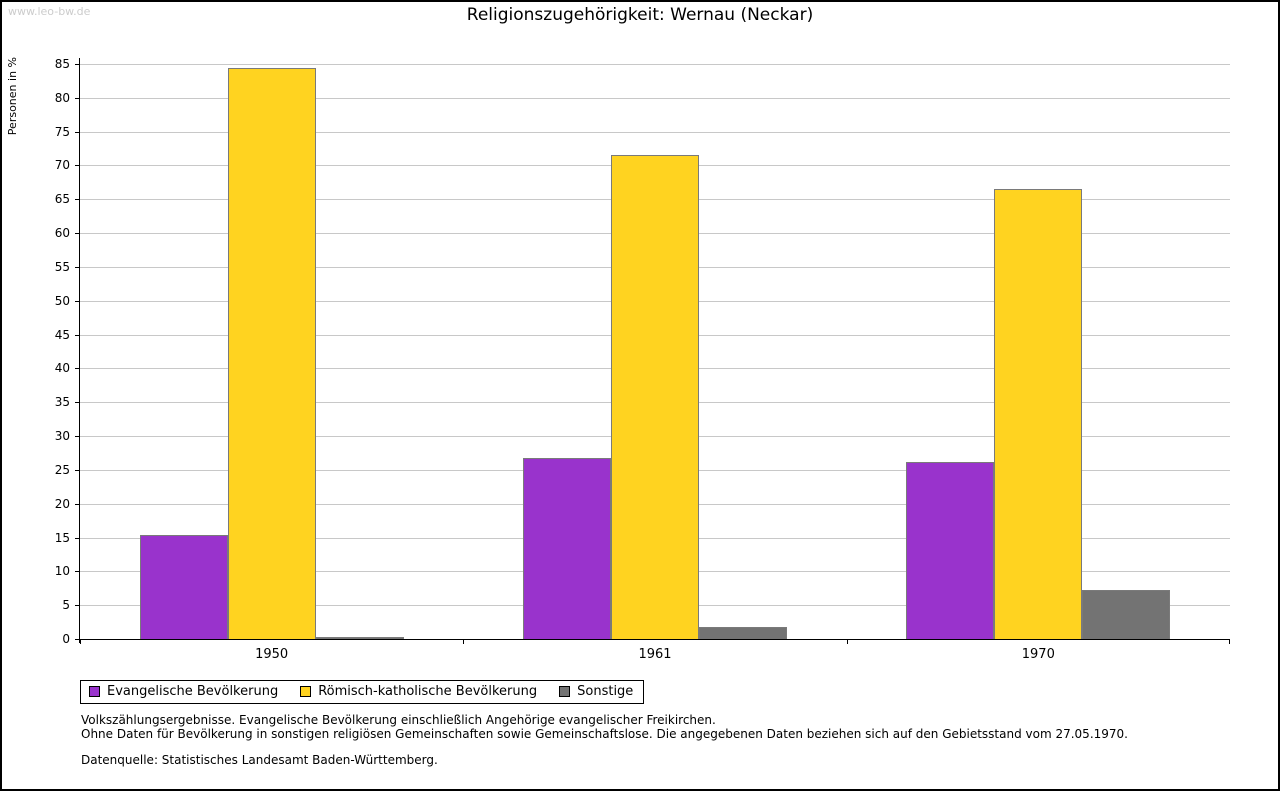  What do you see at coordinates (62, 571) in the screenshot?
I see `y-tick-label: 10` at bounding box center [62, 571].